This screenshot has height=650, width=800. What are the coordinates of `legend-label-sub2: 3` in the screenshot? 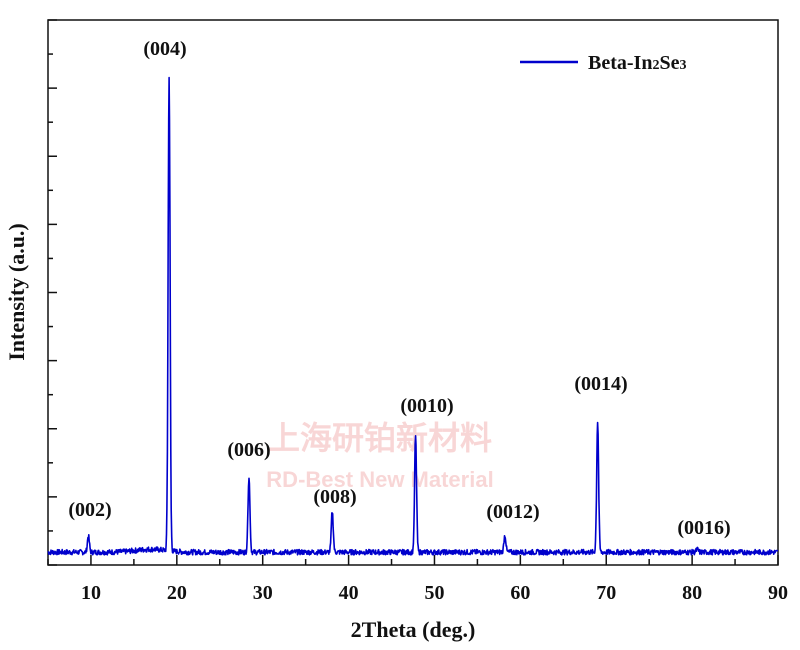 It's located at (682, 65).